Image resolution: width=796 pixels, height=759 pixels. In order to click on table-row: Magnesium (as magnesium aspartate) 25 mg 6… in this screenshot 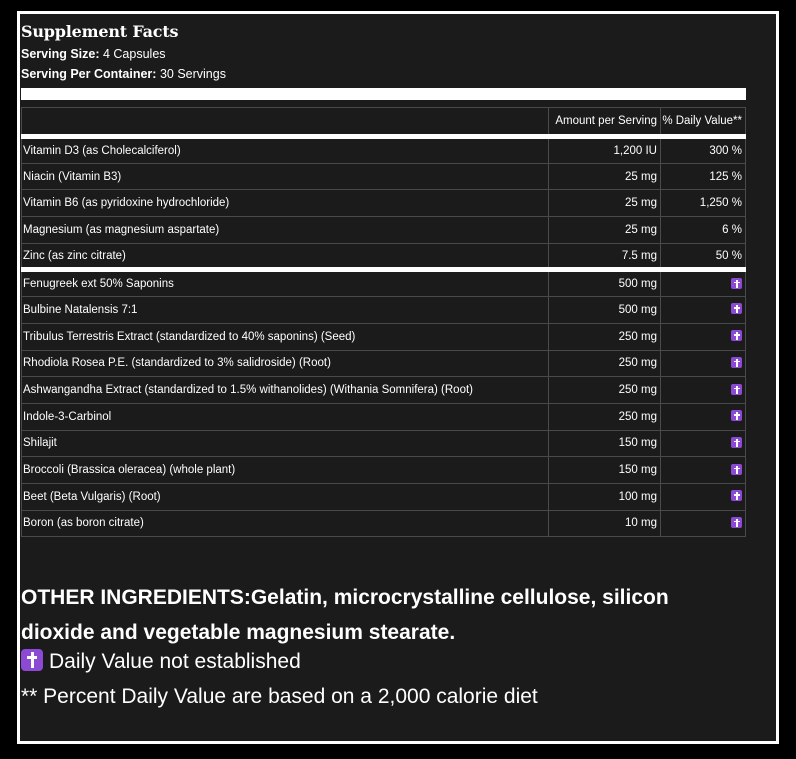, I will do `click(383, 230)`.